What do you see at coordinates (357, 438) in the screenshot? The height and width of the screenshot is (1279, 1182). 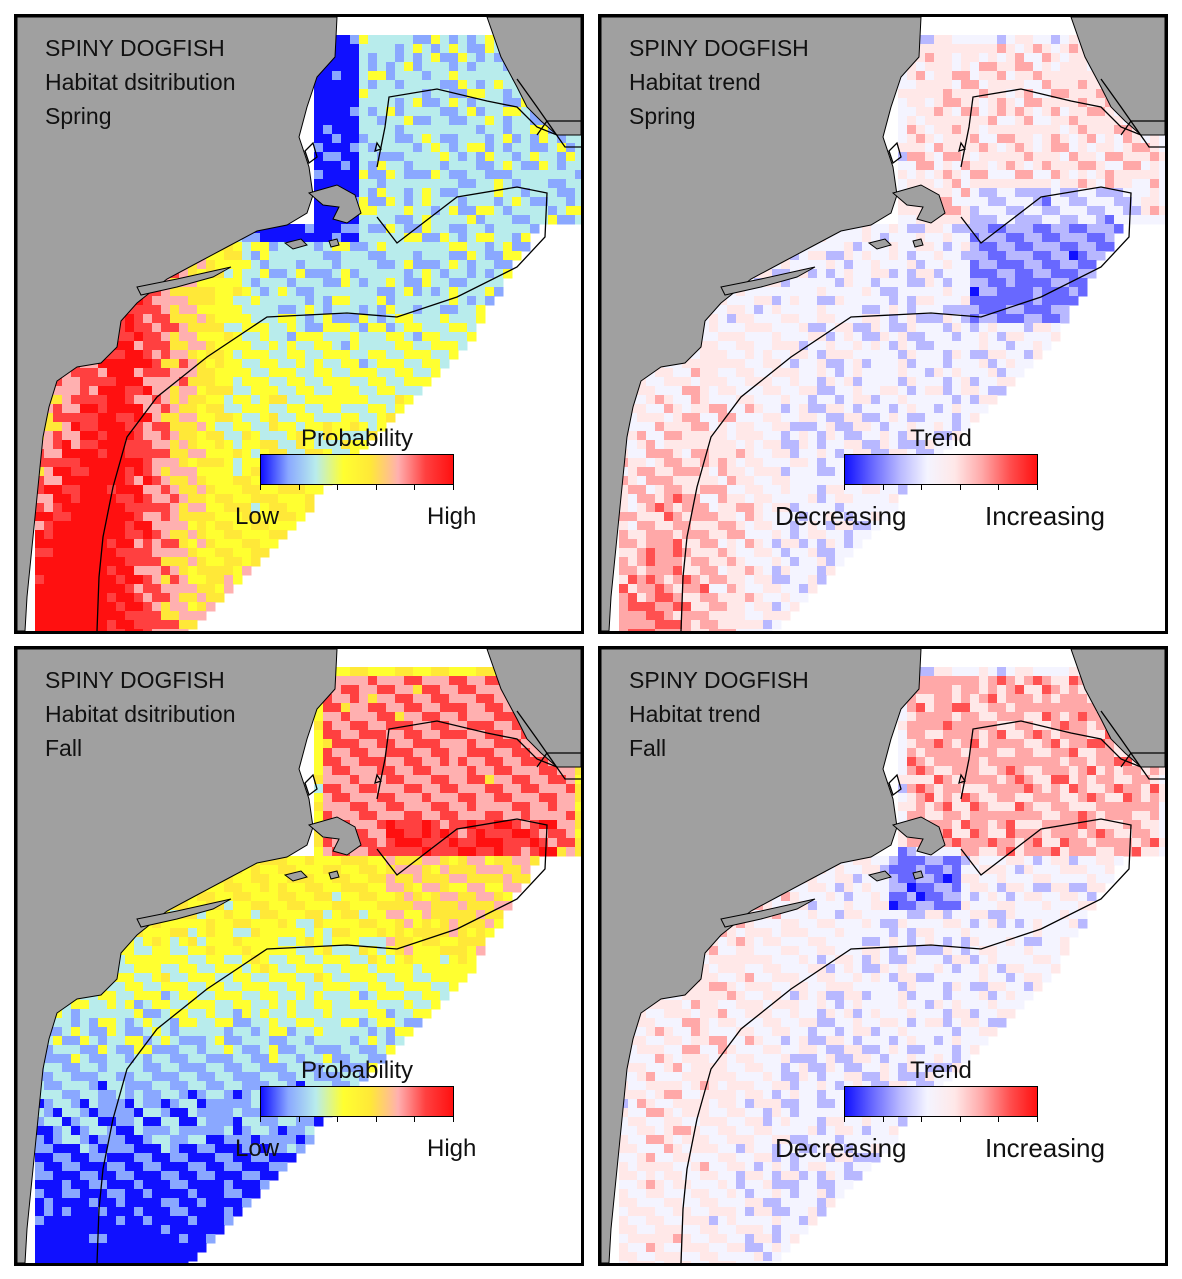 I see `legend-title: Probability` at bounding box center [357, 438].